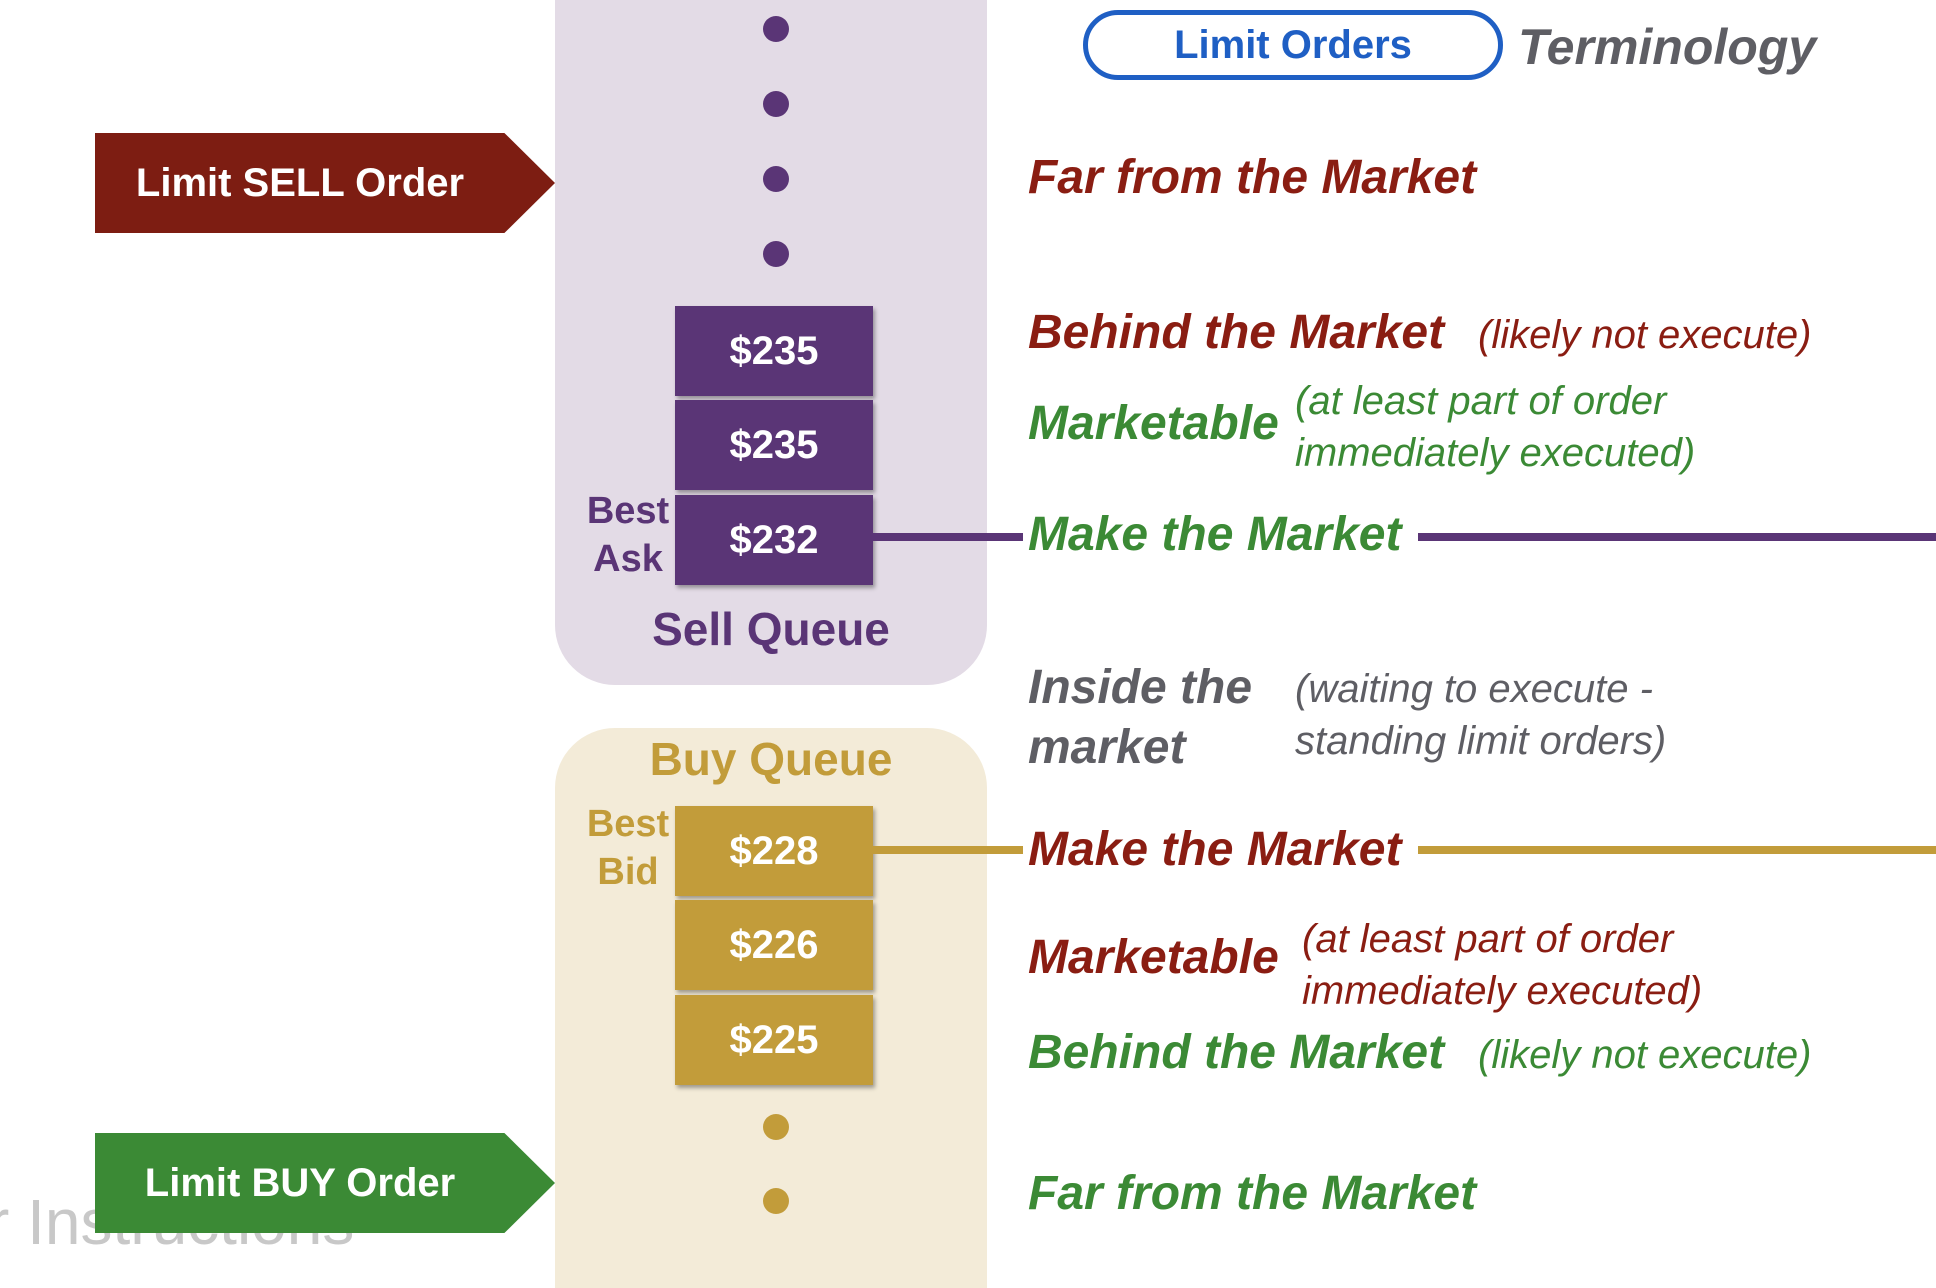 The image size is (1936, 1288). Describe the element at coordinates (1252, 177) in the screenshot. I see `sell-far-term: Far from the Market` at that location.